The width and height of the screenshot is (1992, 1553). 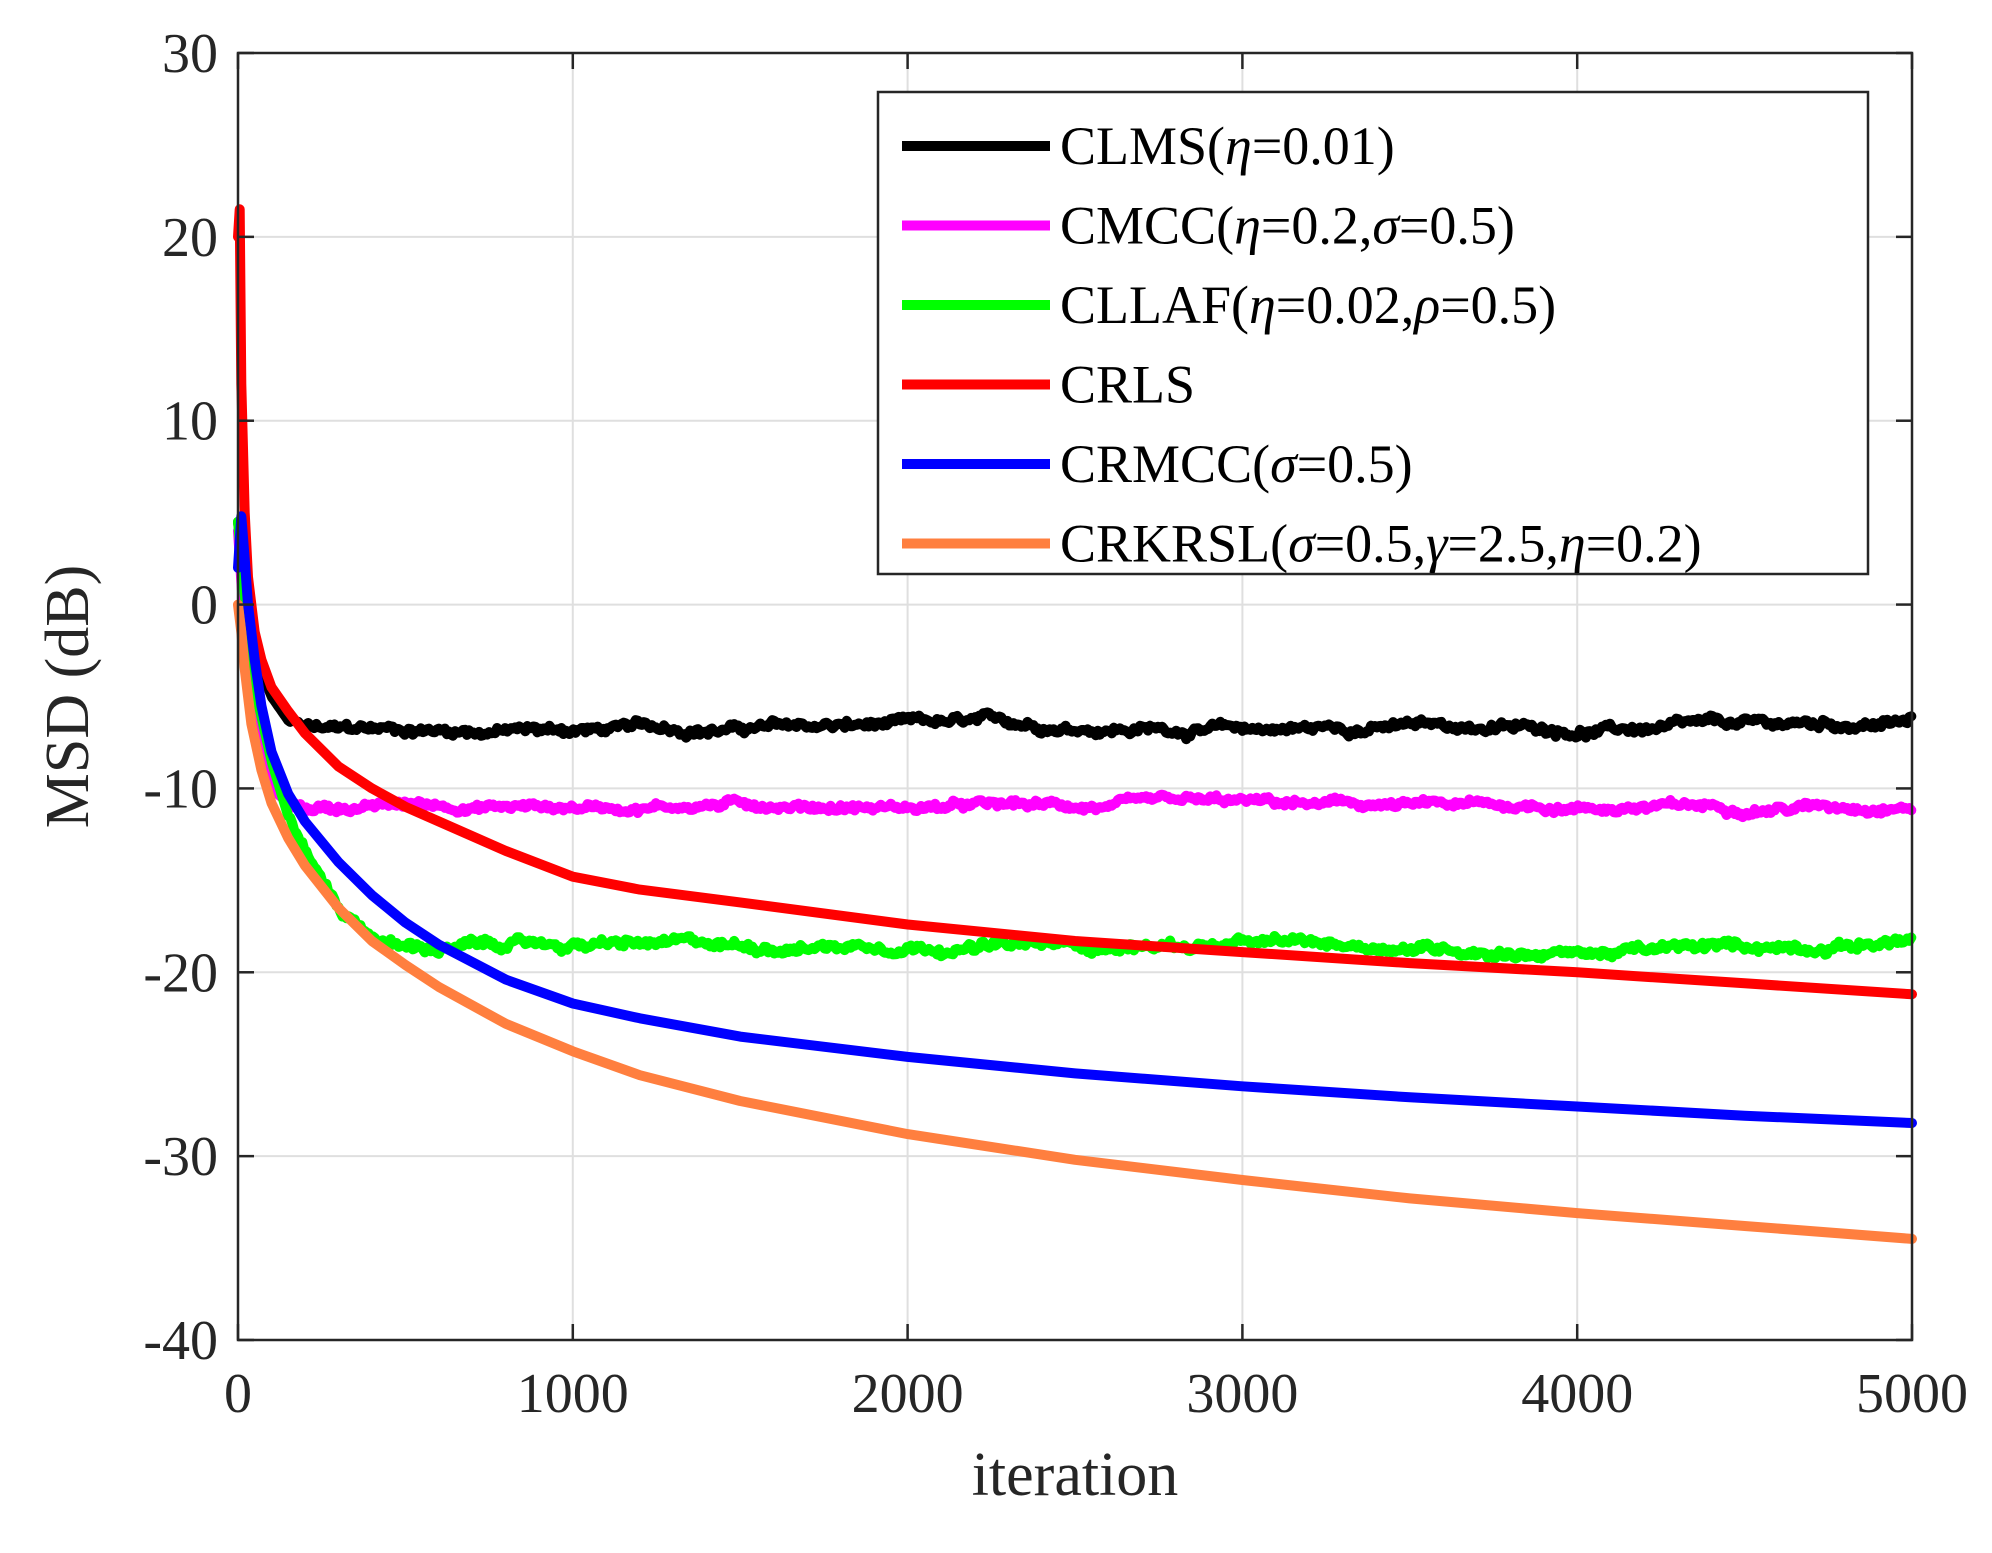 What do you see at coordinates (573, 1394) in the screenshot?
I see `x-tick-label: 1000` at bounding box center [573, 1394].